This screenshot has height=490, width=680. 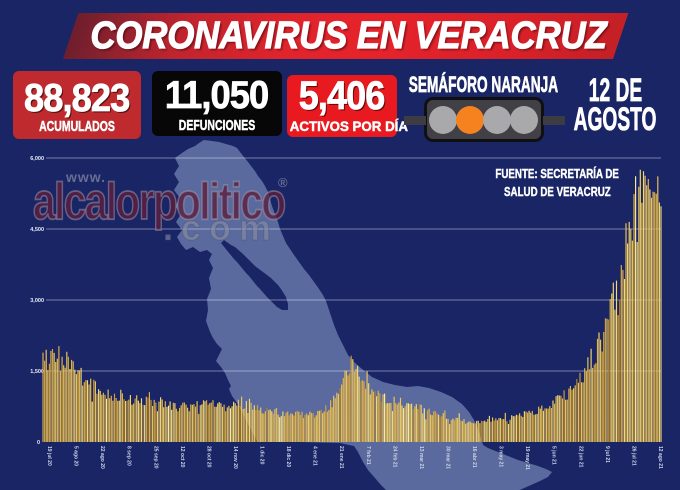 What do you see at coordinates (288, 456) in the screenshot?
I see `svg-text: 18 dic 20` at bounding box center [288, 456].